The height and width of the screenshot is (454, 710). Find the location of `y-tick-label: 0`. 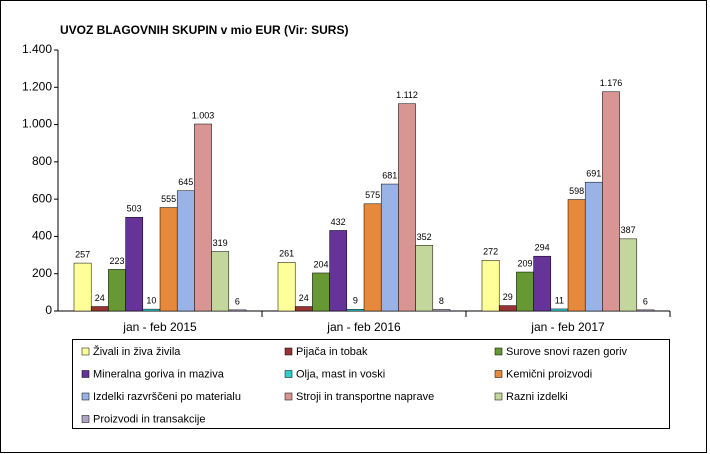

y-tick-label: 0 is located at coordinates (48, 310).